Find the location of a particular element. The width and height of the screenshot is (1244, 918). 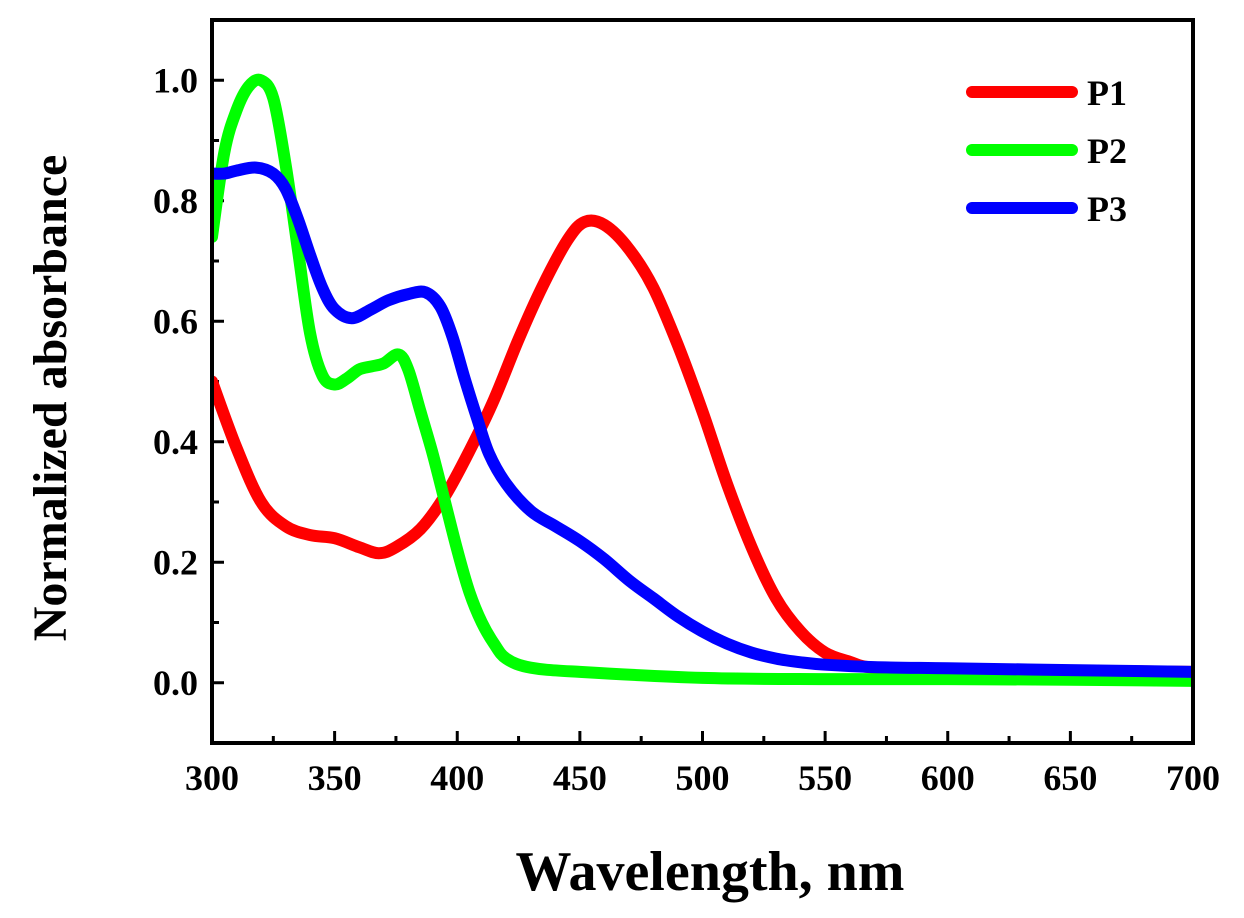

x-tick-label: 550 is located at coordinates (825, 778).